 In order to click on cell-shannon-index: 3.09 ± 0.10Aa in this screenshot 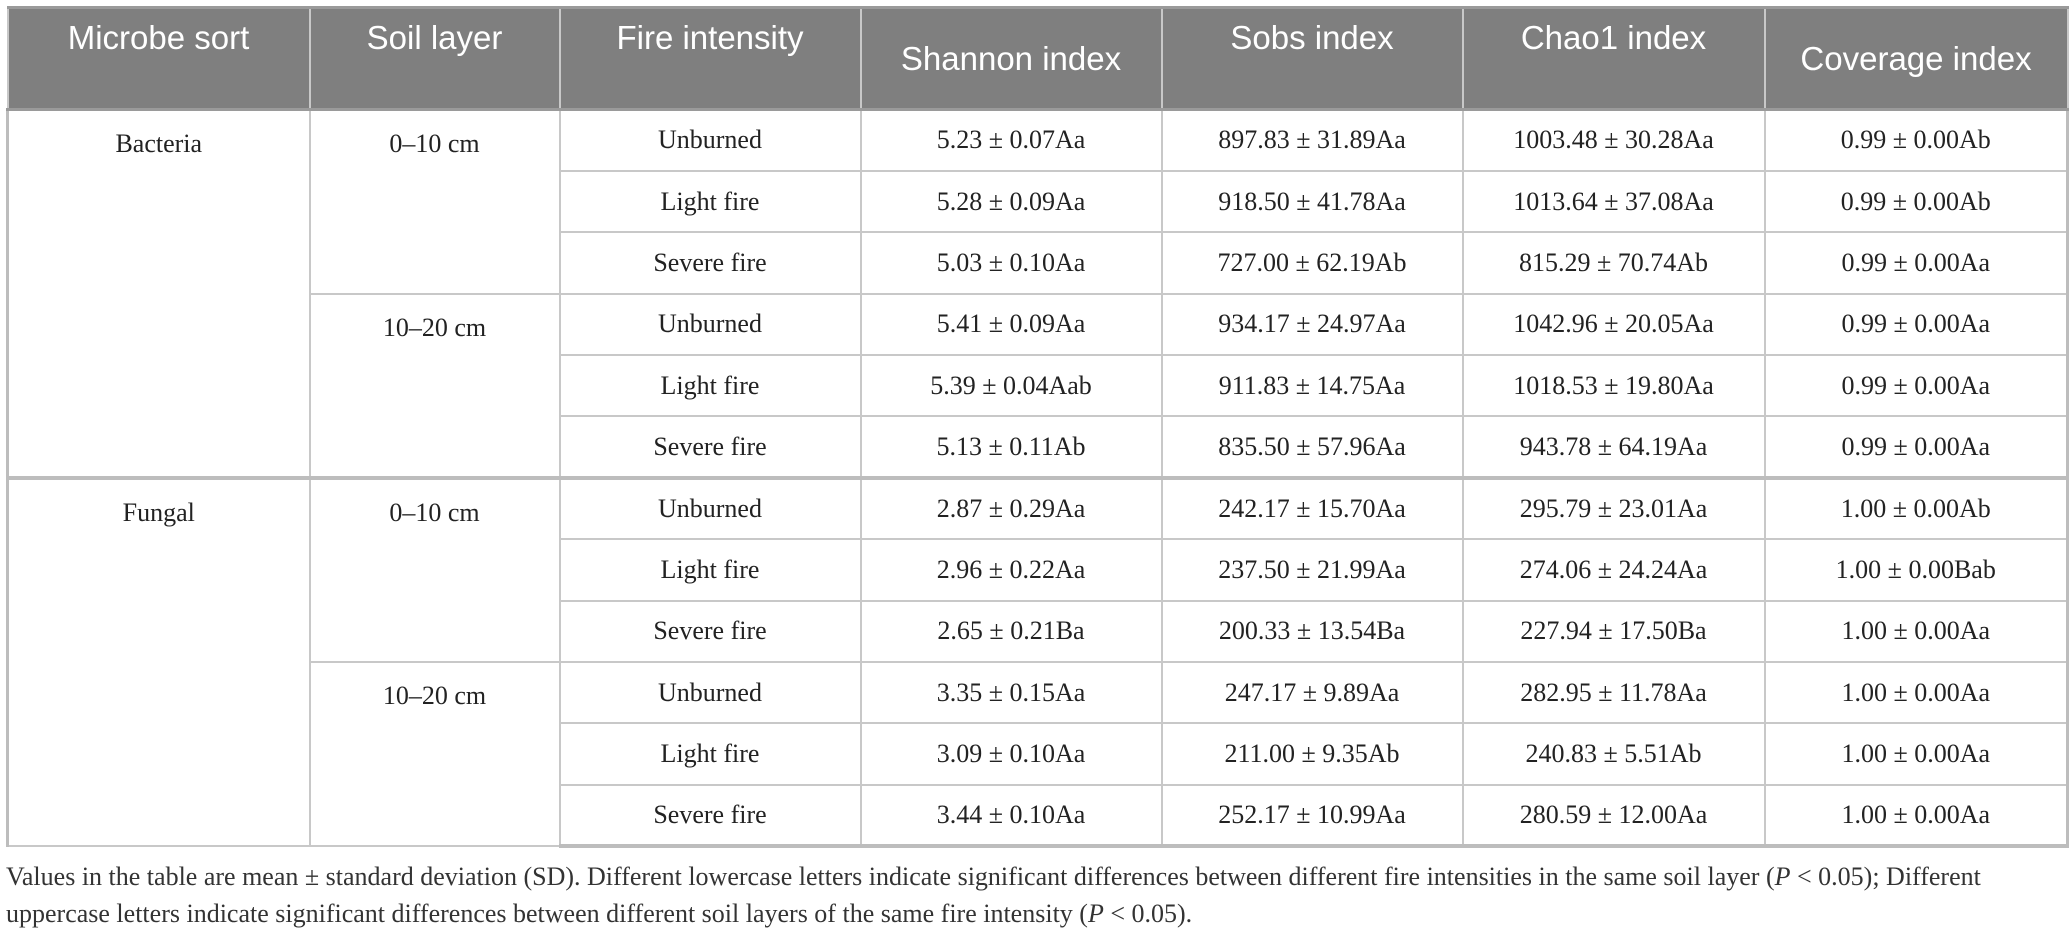, I will do `click(1011, 754)`.